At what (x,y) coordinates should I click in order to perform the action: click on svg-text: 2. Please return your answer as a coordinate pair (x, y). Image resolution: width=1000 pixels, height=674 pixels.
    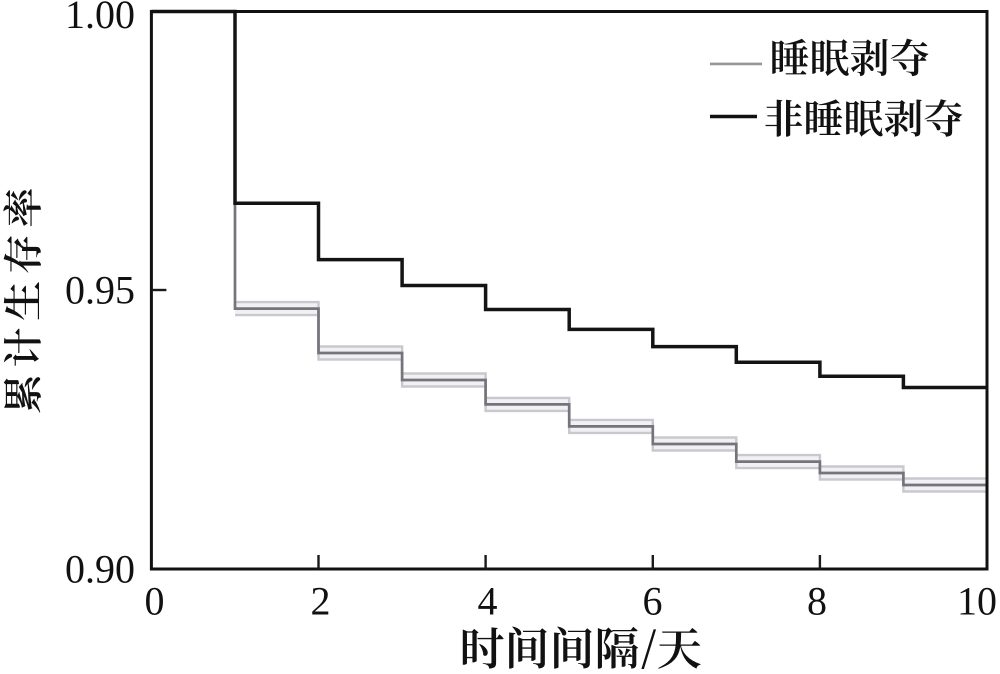
    Looking at the image, I should click on (321, 601).